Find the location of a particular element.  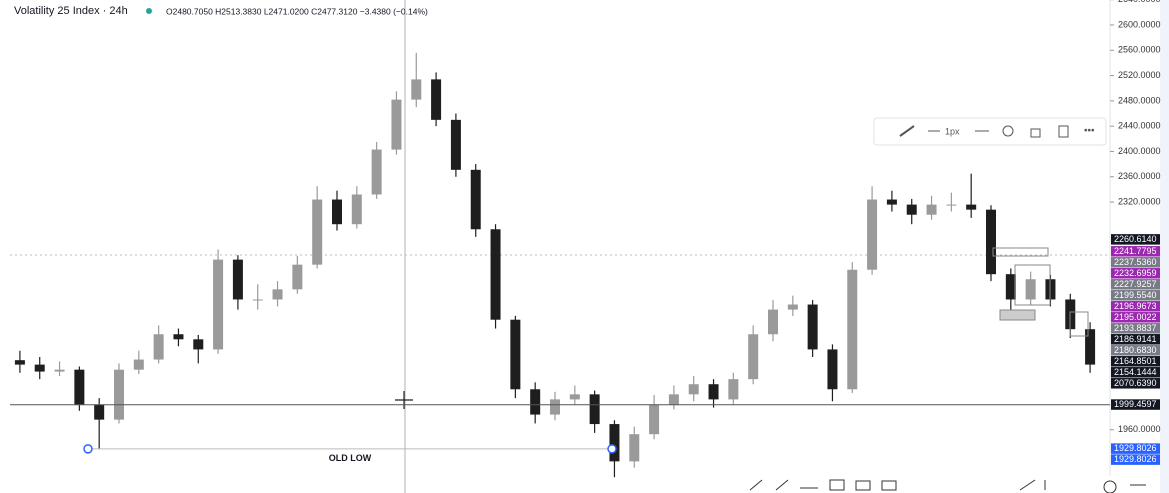

price-tag-label: 2232.6959 is located at coordinates (1135, 273).